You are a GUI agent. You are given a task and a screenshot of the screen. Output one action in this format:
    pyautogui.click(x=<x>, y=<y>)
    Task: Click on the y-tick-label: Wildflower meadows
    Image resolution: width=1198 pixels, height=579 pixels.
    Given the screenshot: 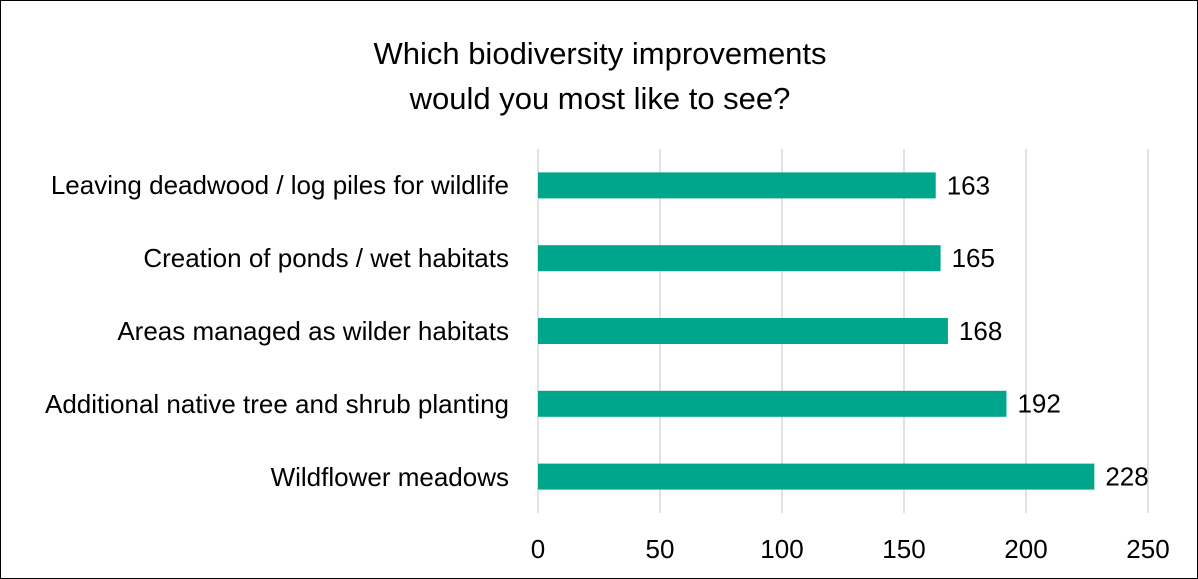 What is the action you would take?
    pyautogui.click(x=389, y=476)
    